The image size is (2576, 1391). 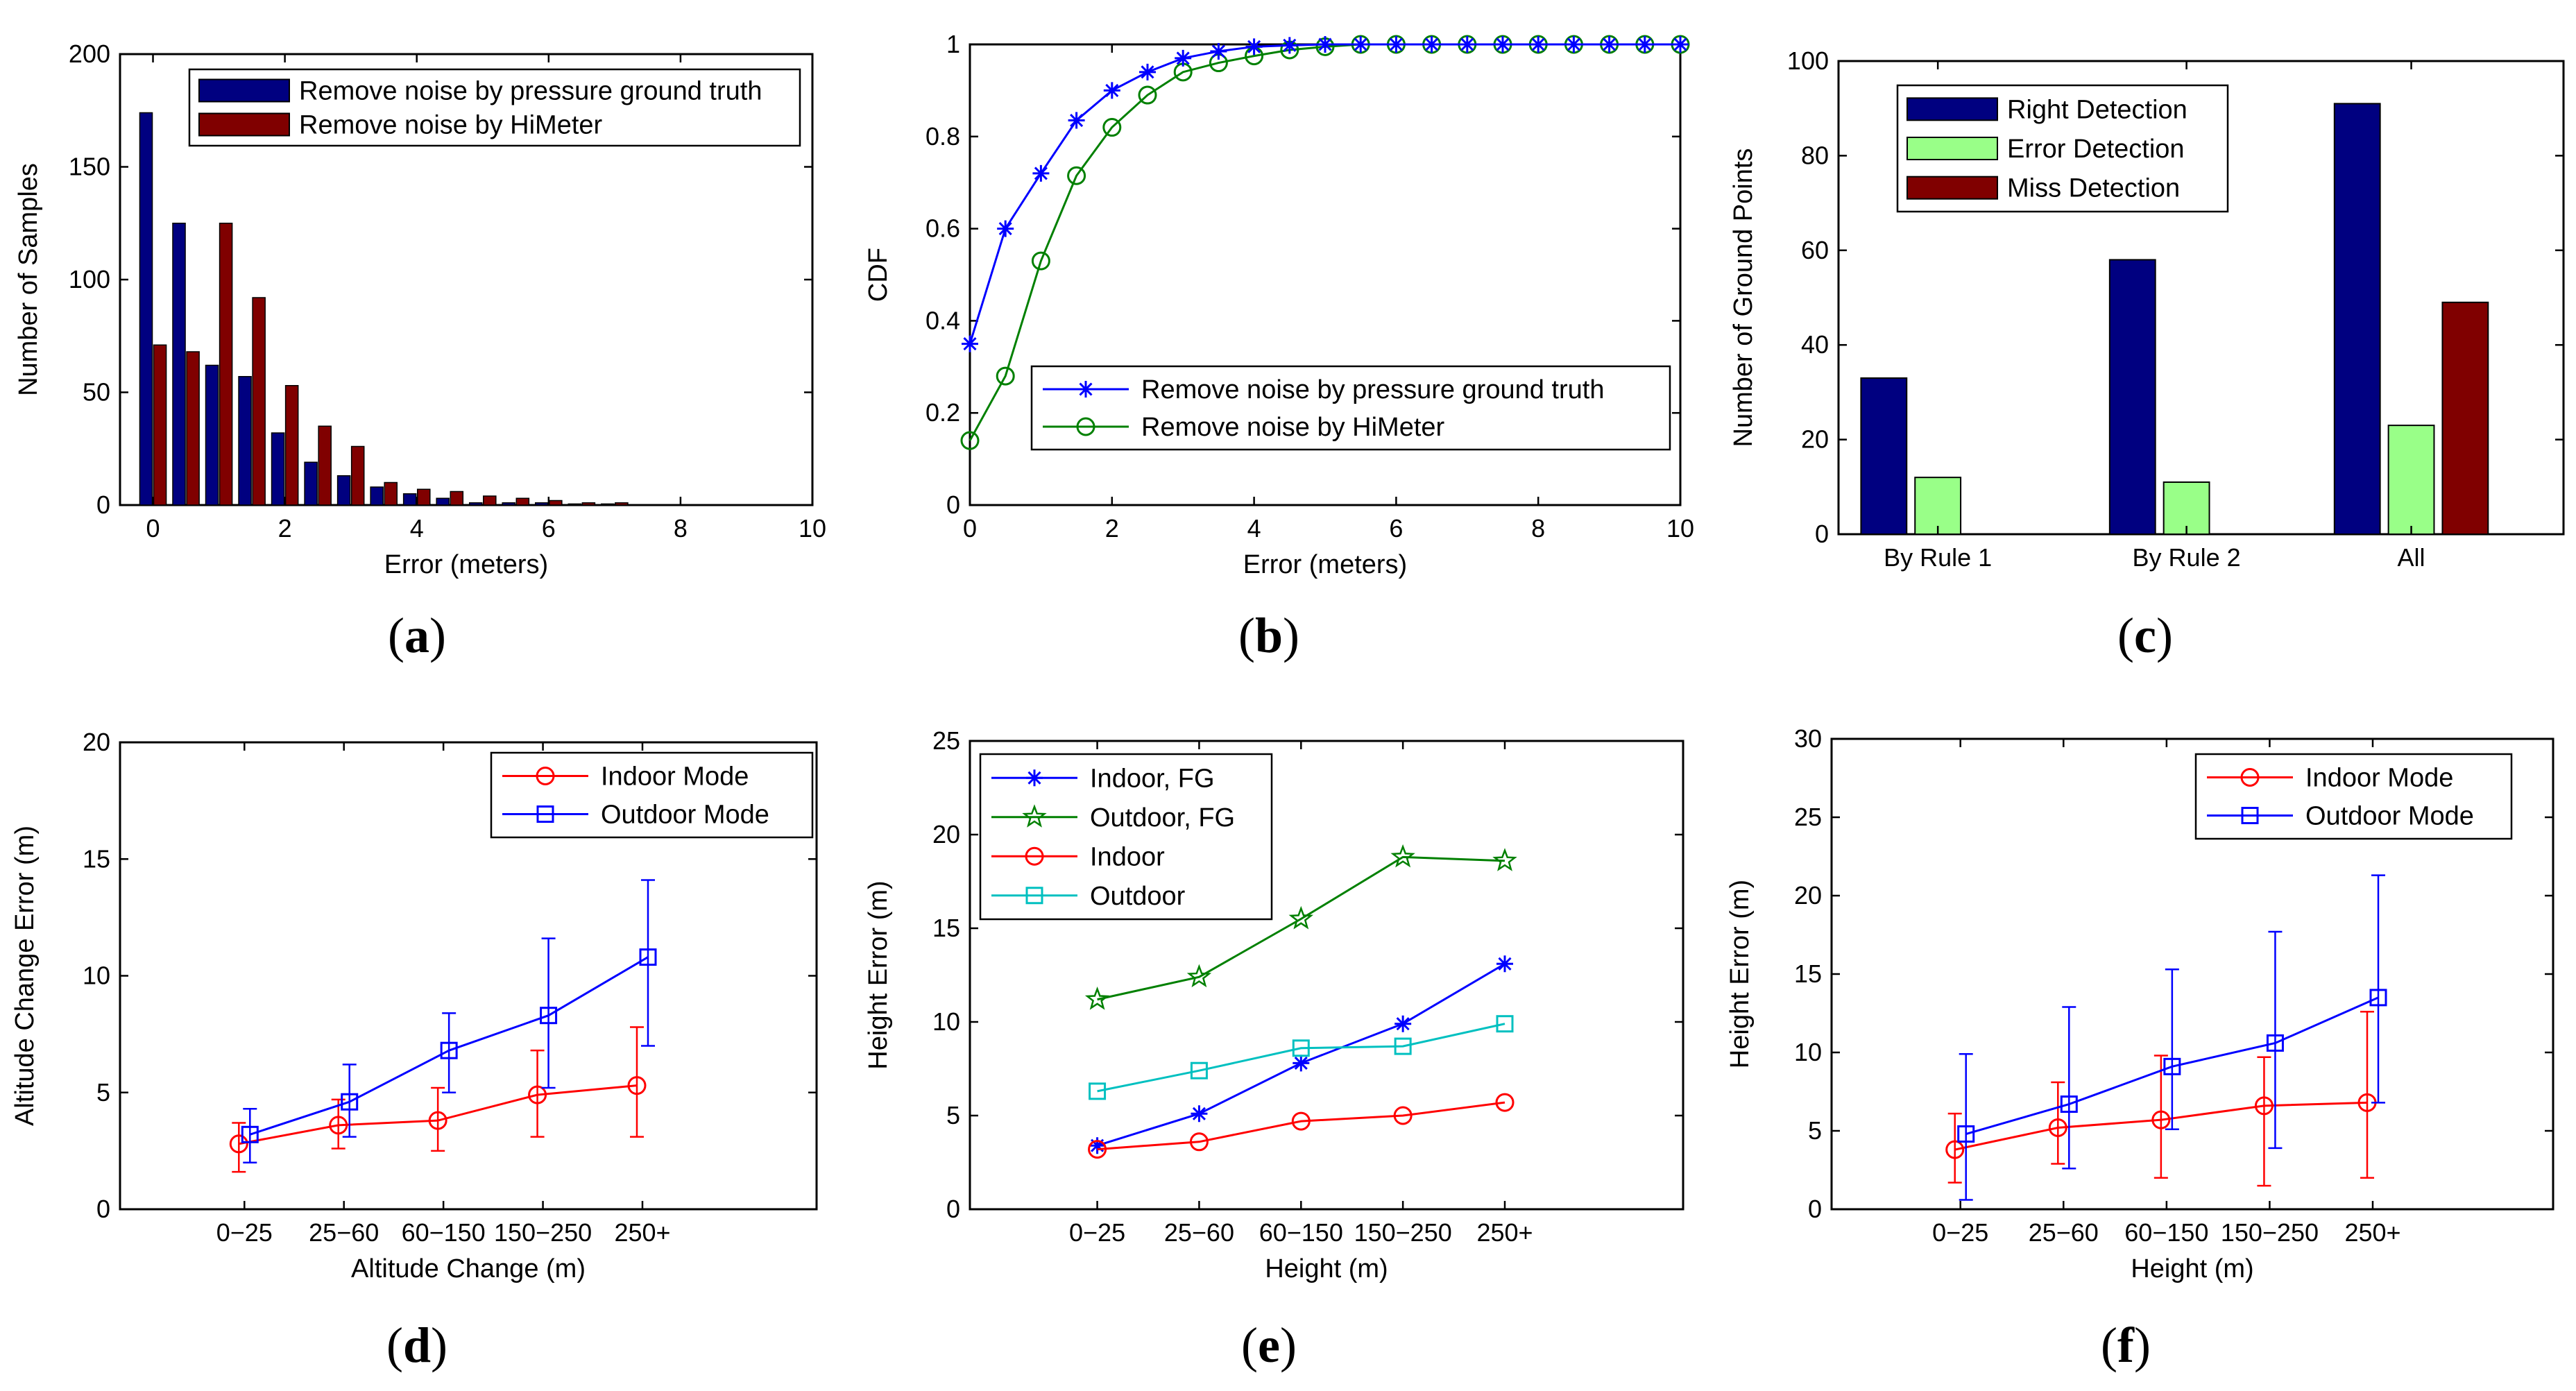 What do you see at coordinates (970, 528) in the screenshot?
I see `x-tick-label: 0` at bounding box center [970, 528].